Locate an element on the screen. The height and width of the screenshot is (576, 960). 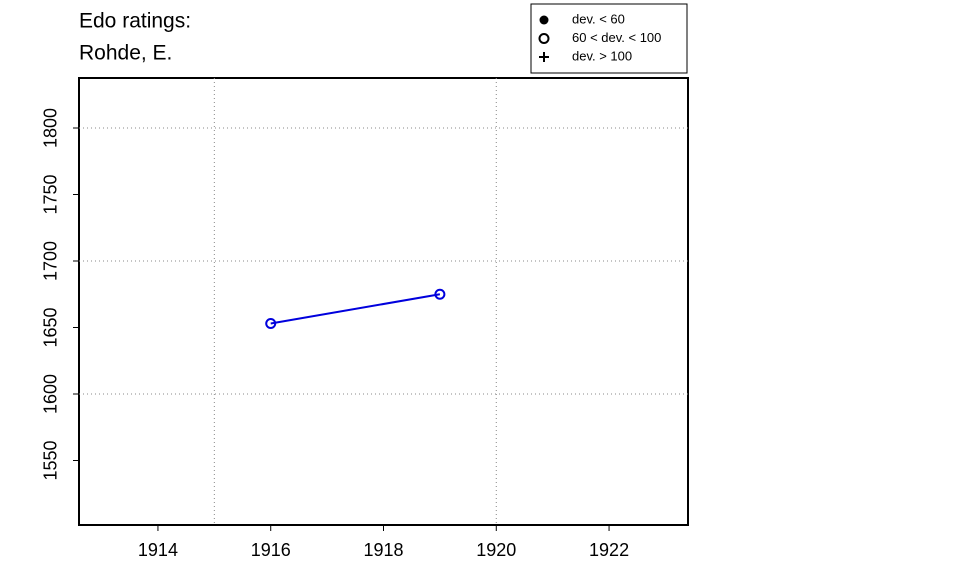
y-tick-label: 1650 is located at coordinates (51, 327).